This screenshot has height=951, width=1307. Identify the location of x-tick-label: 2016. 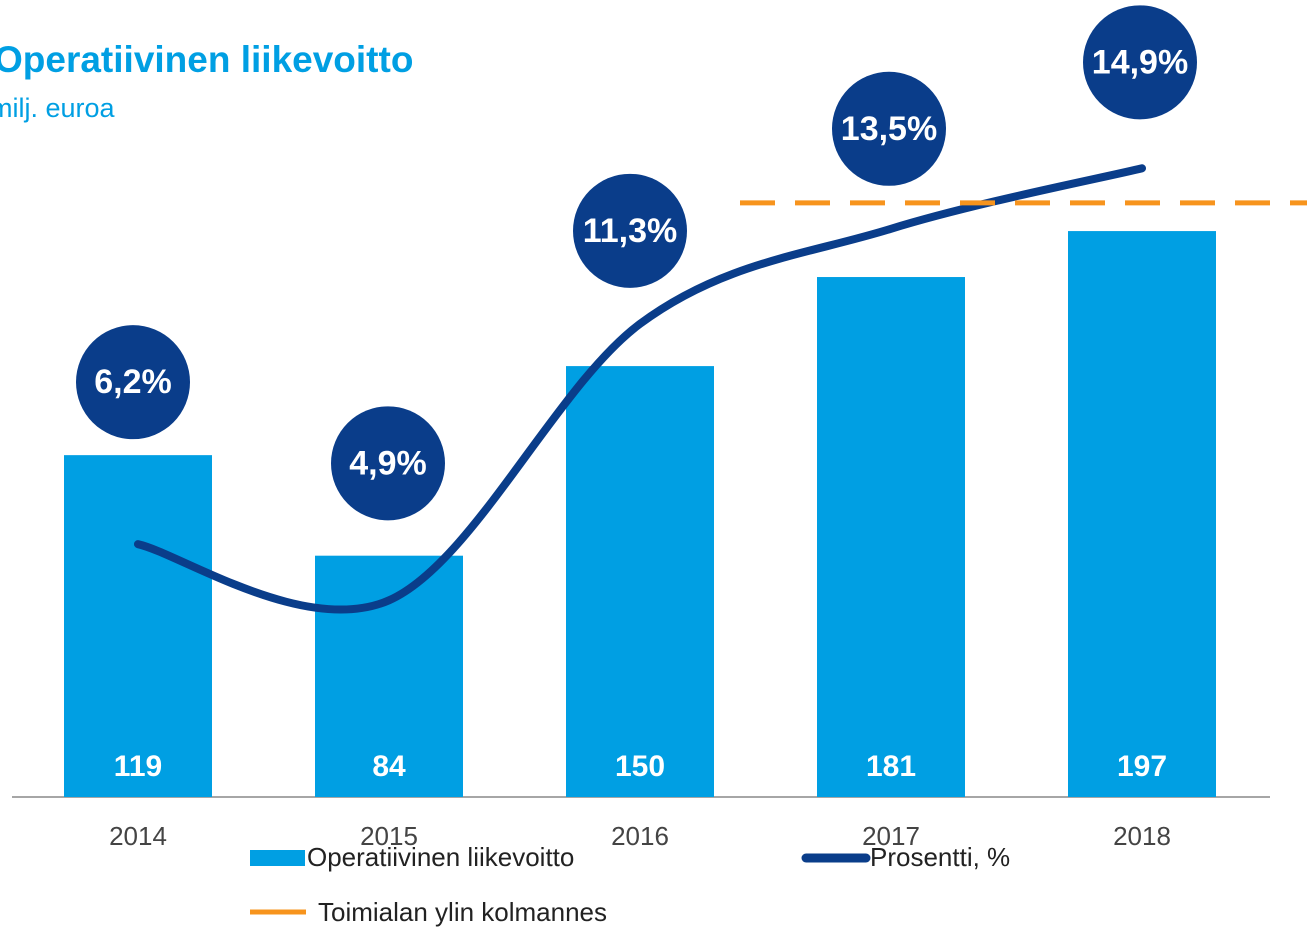
(640, 836).